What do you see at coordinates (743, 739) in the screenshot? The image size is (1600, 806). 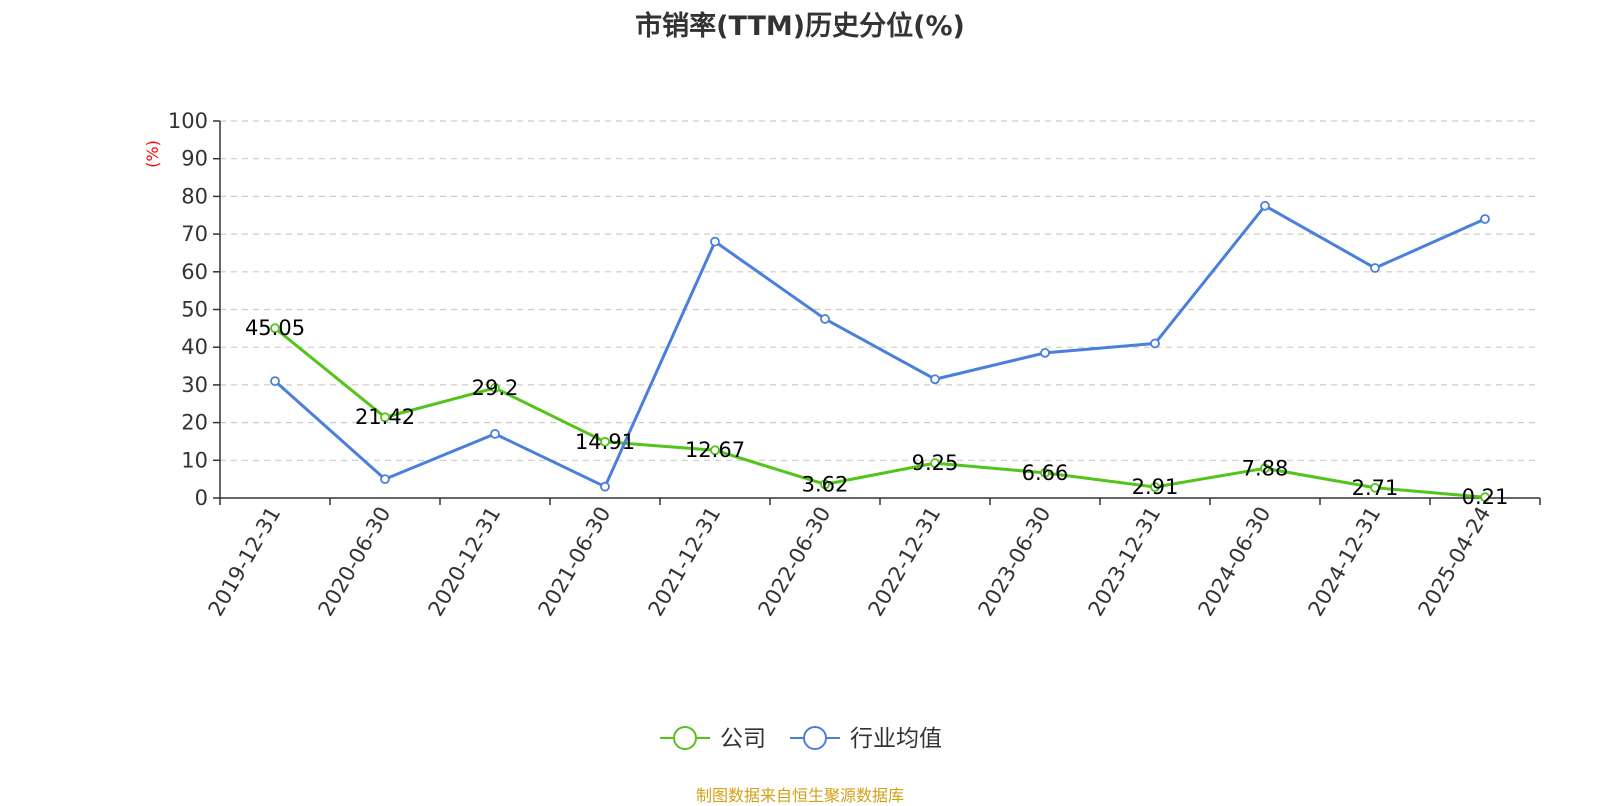 I see `legend-label: 公司` at bounding box center [743, 739].